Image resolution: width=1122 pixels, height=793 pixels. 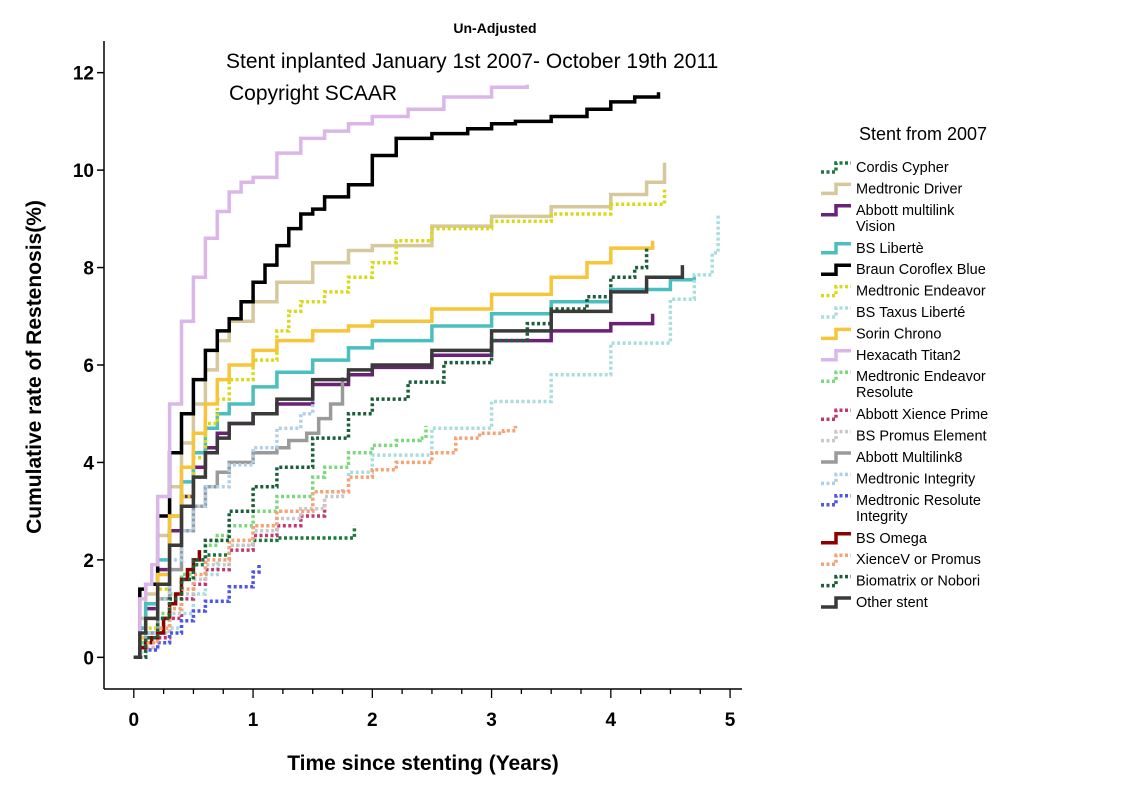 What do you see at coordinates (88, 463) in the screenshot?
I see `y-tick-label: 4` at bounding box center [88, 463].